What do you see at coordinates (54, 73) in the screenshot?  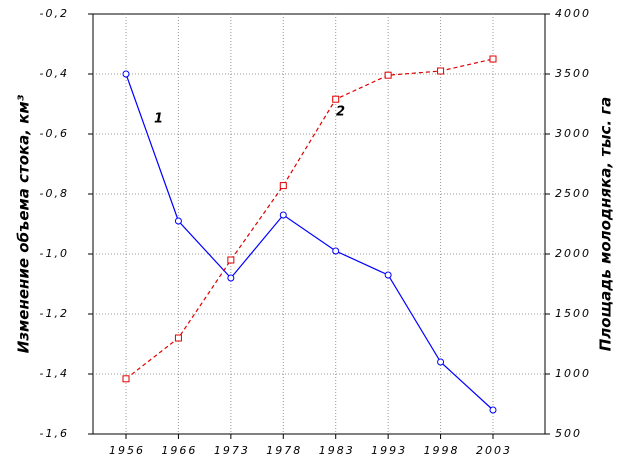 I see `y-tick-label: -0,4` at bounding box center [54, 73].